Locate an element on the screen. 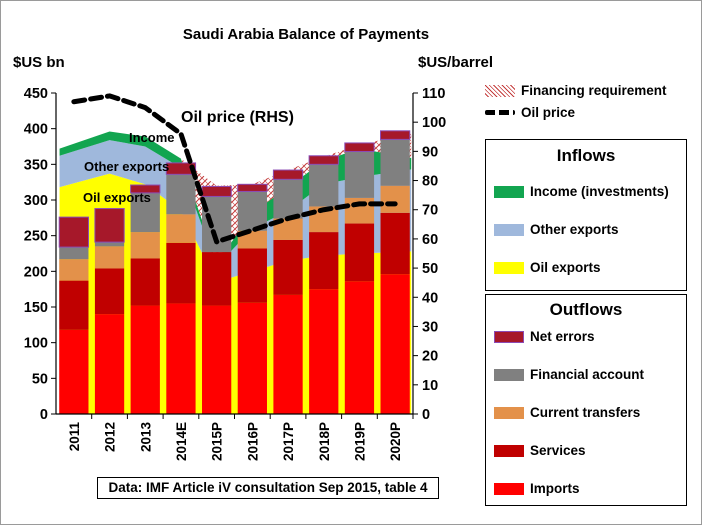 This screenshot has height=526, width=702. oil-price-layer is located at coordinates (234, 169).